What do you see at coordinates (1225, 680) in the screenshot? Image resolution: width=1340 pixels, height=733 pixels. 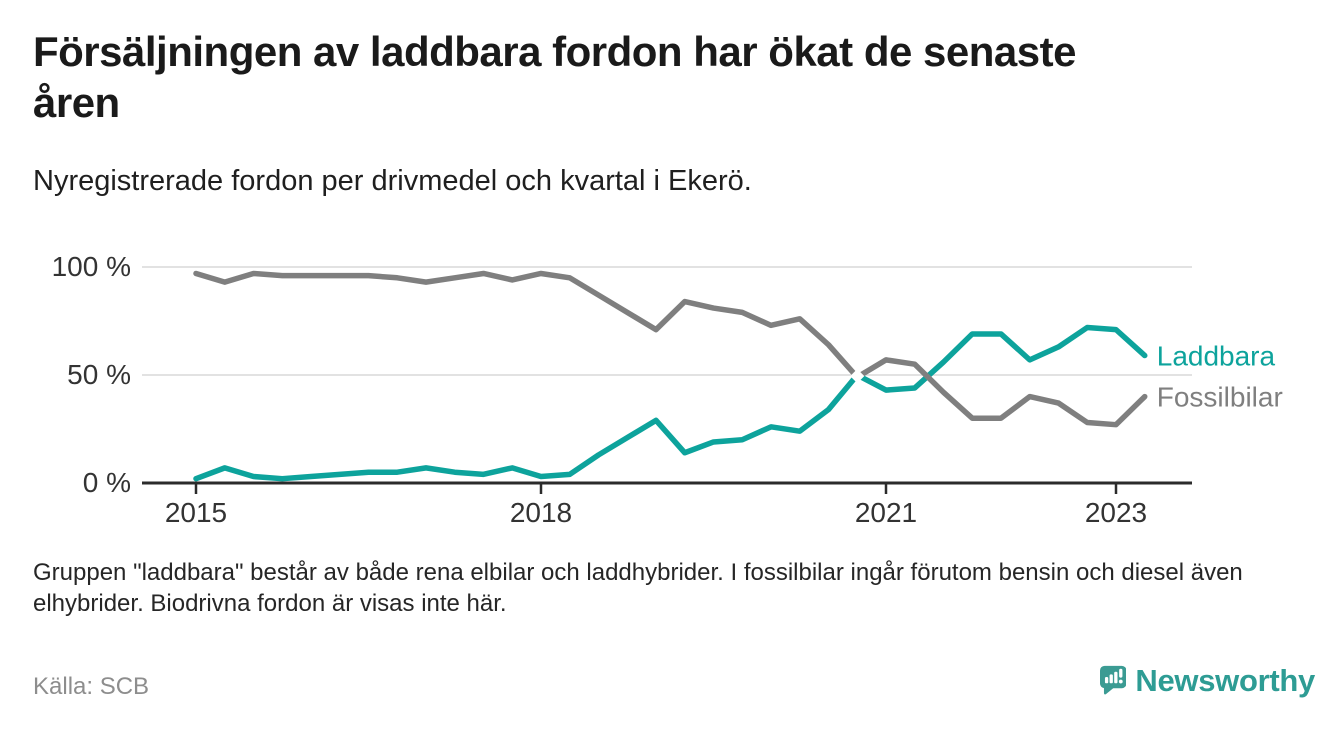 I see `newsworthy-wordmark: Newsworthy` at bounding box center [1225, 680].